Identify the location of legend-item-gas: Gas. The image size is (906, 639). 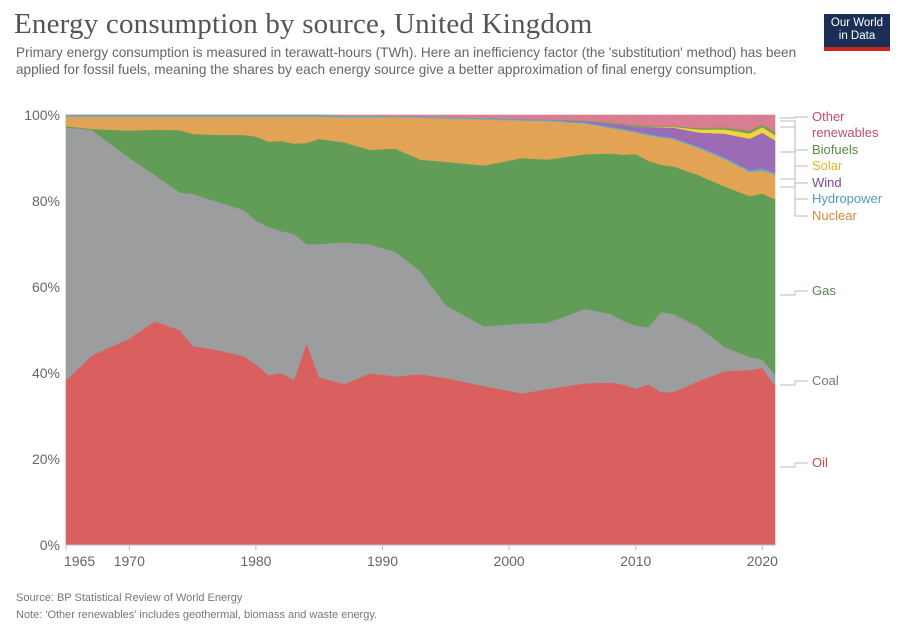
(808, 290).